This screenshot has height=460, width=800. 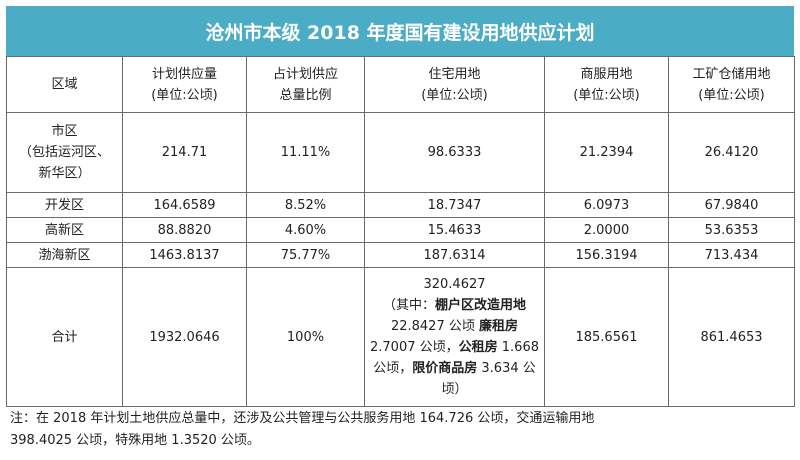 I want to click on header-total: 计划供应量 (单位:公顷), so click(x=184, y=84).